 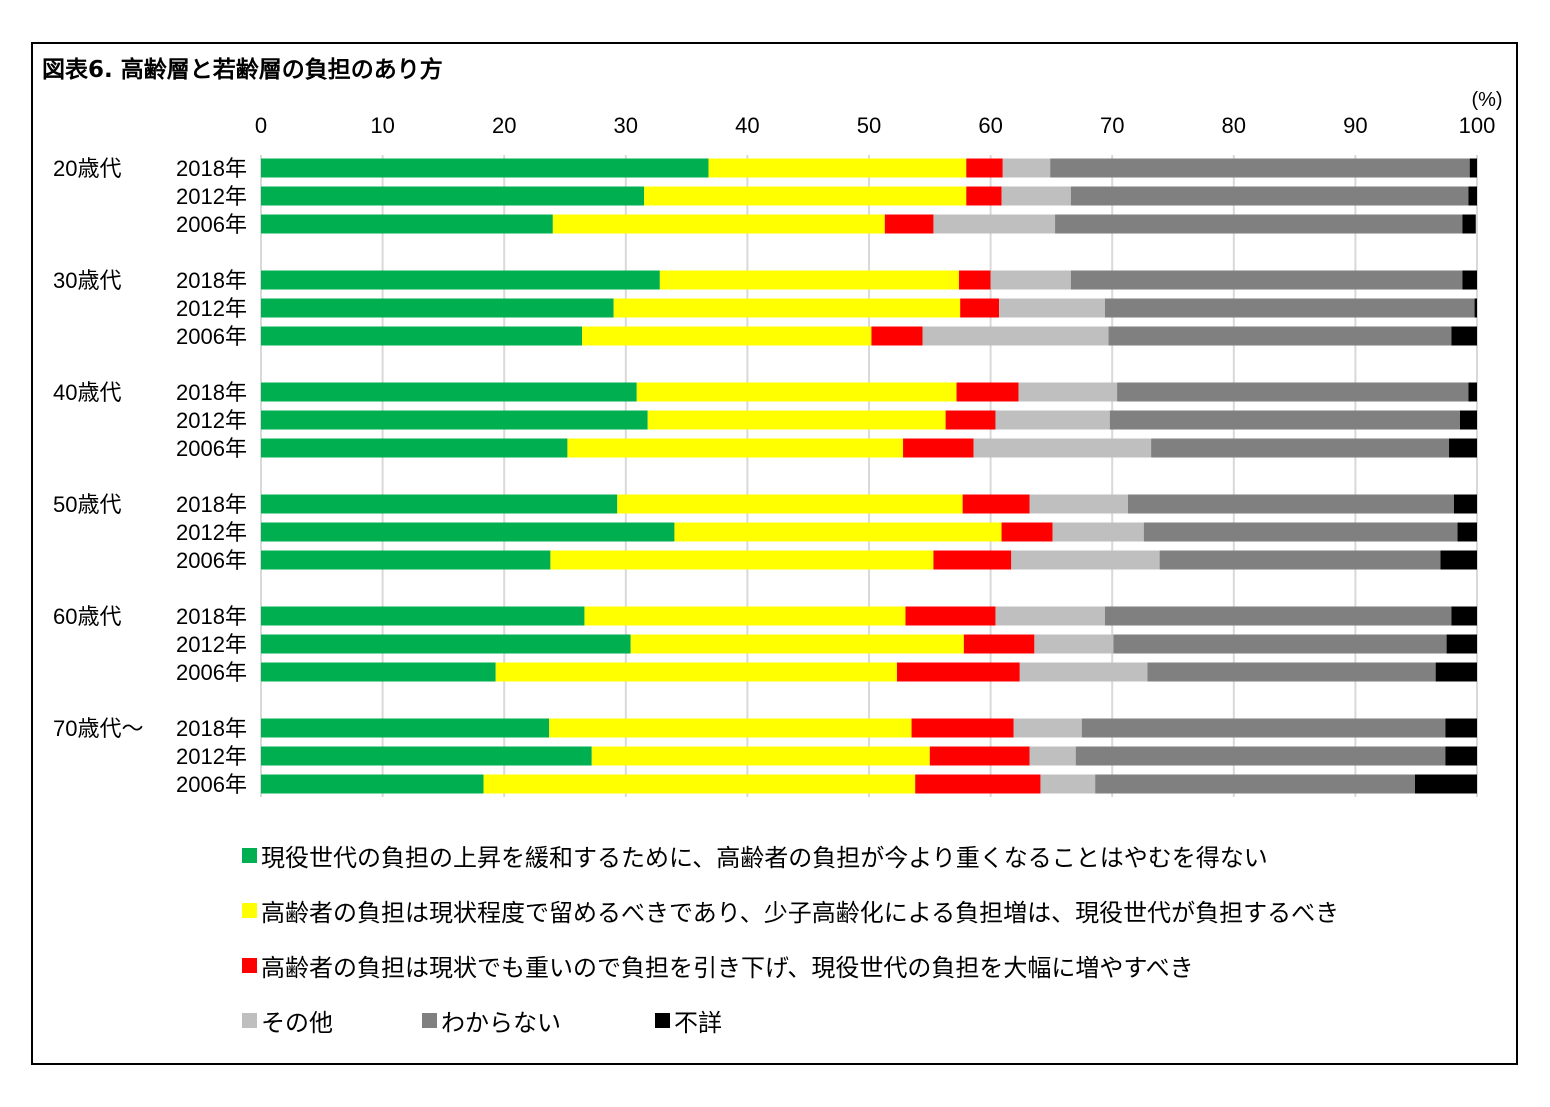 What do you see at coordinates (869, 125) in the screenshot?
I see `x-tick-label: 50` at bounding box center [869, 125].